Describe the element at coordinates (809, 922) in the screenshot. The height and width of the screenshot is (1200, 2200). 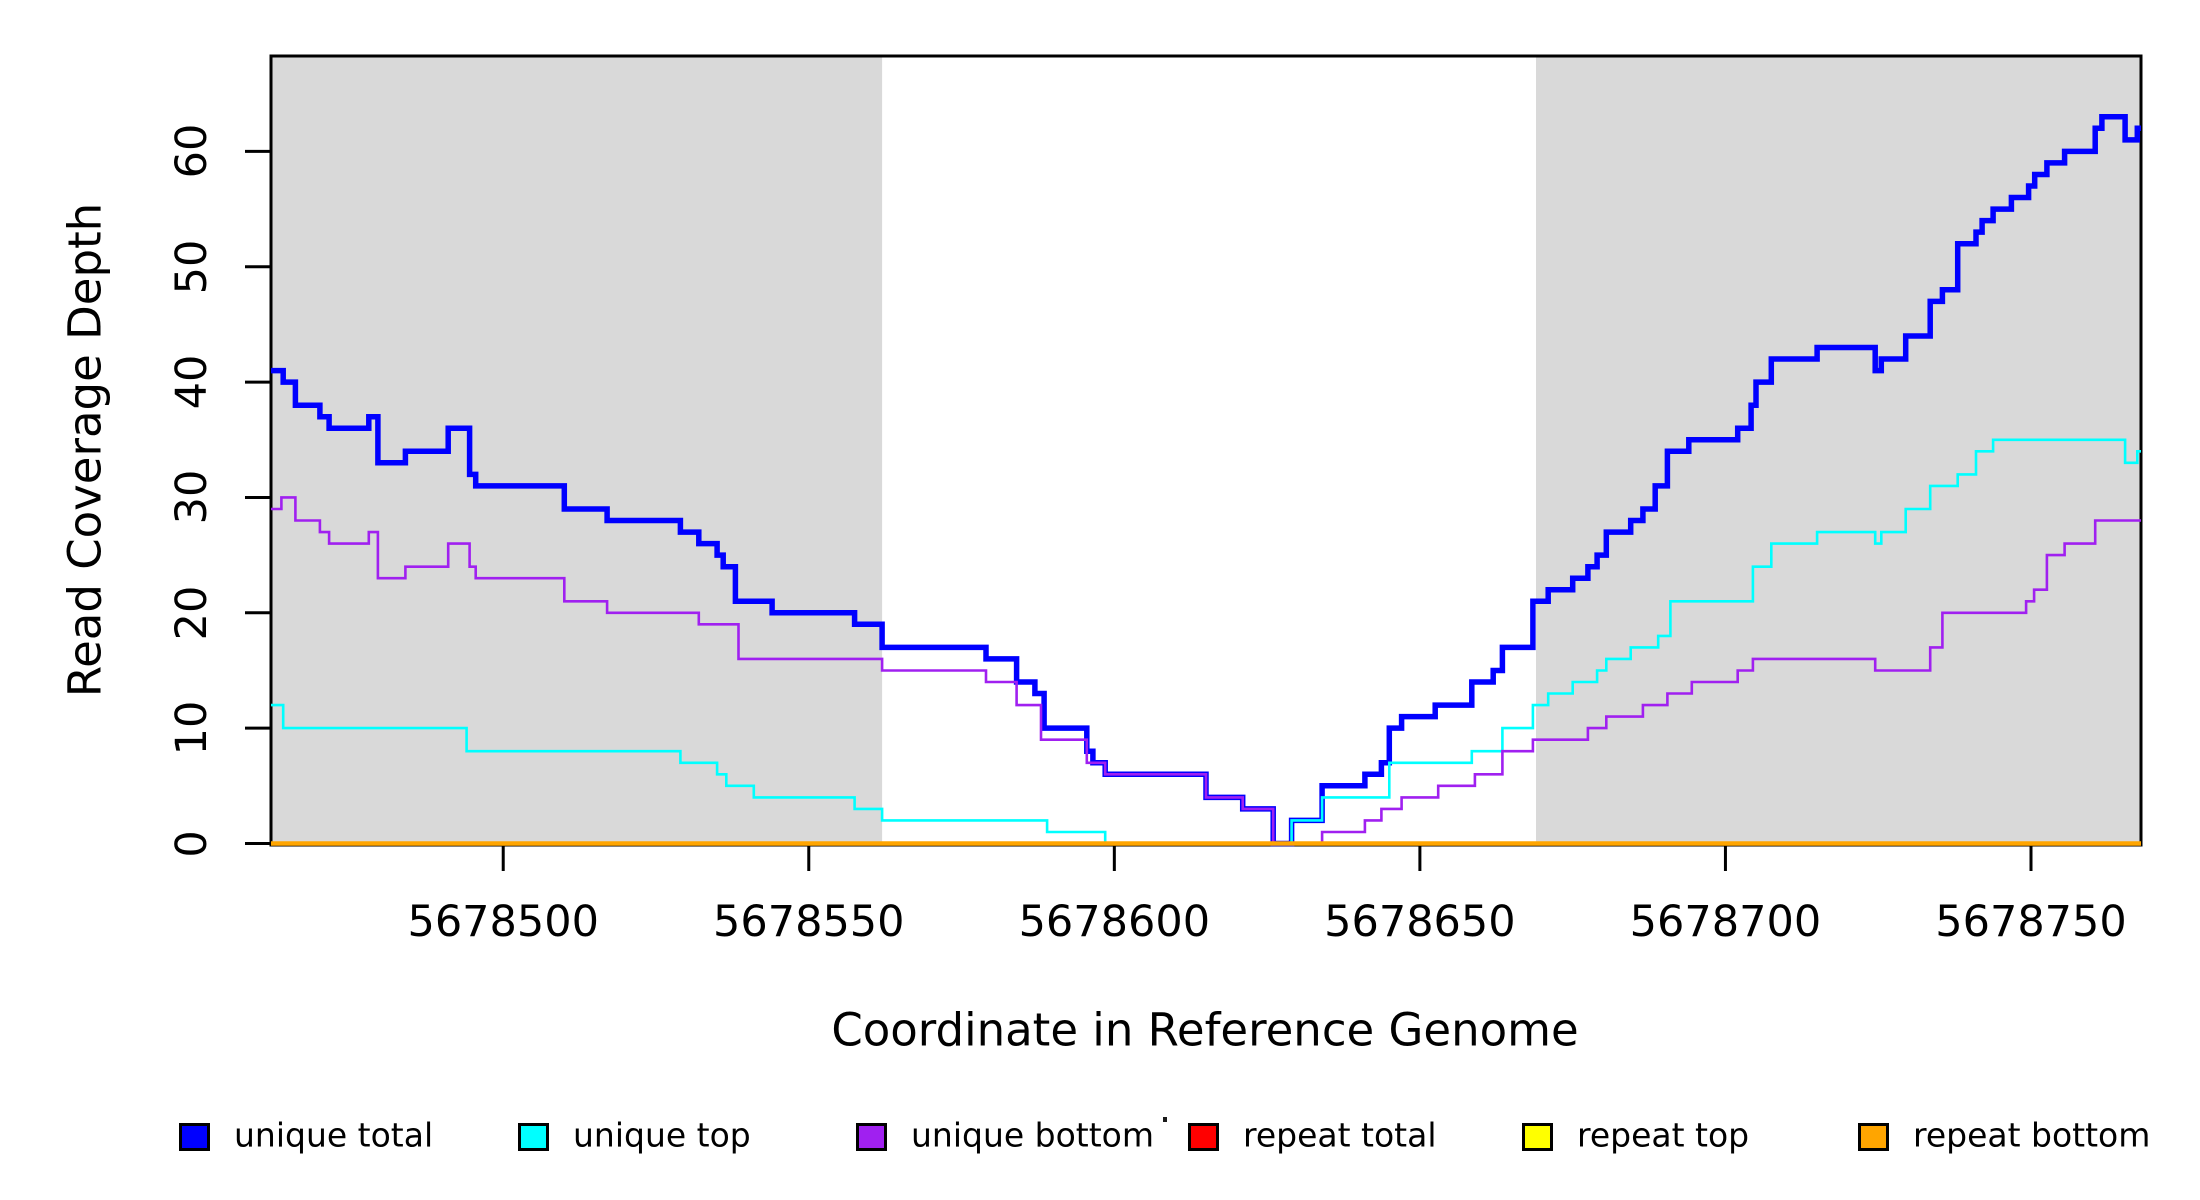
I see `x-tick-label-1: 5678550` at that location.